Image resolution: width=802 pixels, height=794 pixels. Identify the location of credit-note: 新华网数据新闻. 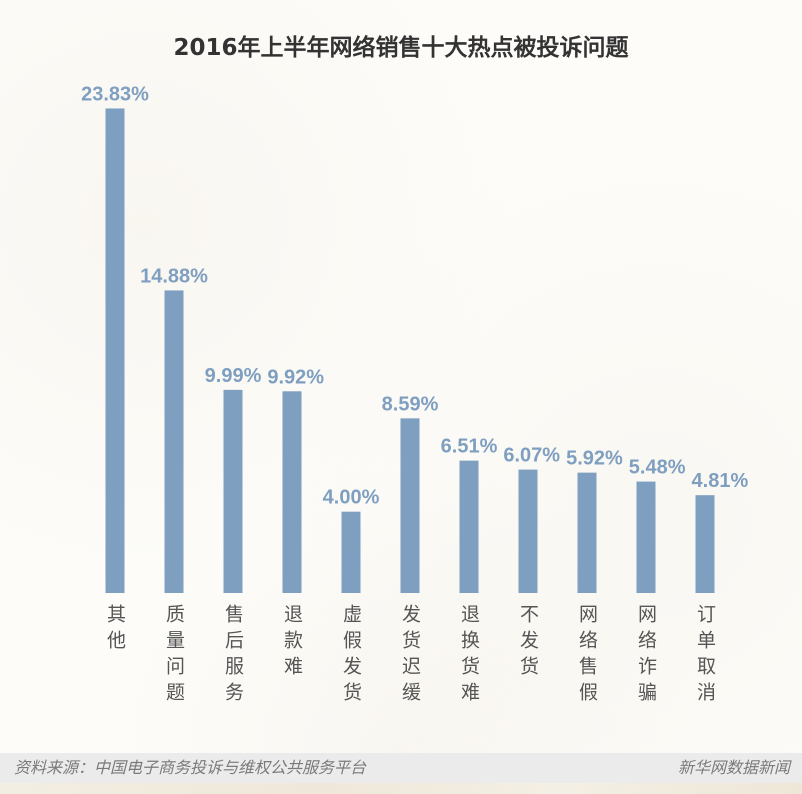
(733, 767).